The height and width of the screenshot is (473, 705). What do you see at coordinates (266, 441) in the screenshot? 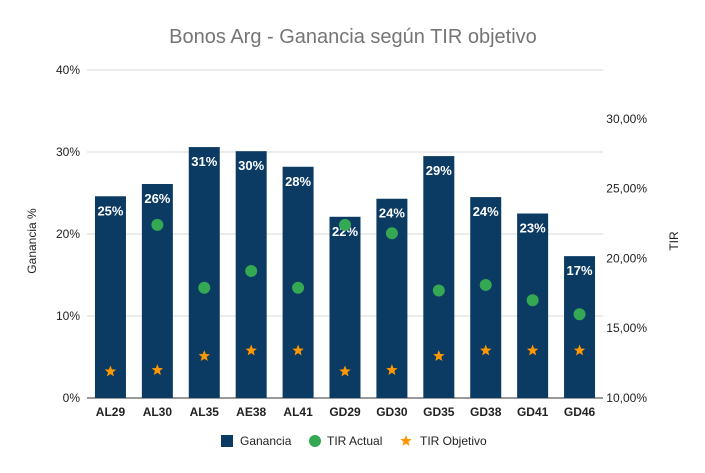
I see `legend-label-ganancia: Ganancia` at bounding box center [266, 441].